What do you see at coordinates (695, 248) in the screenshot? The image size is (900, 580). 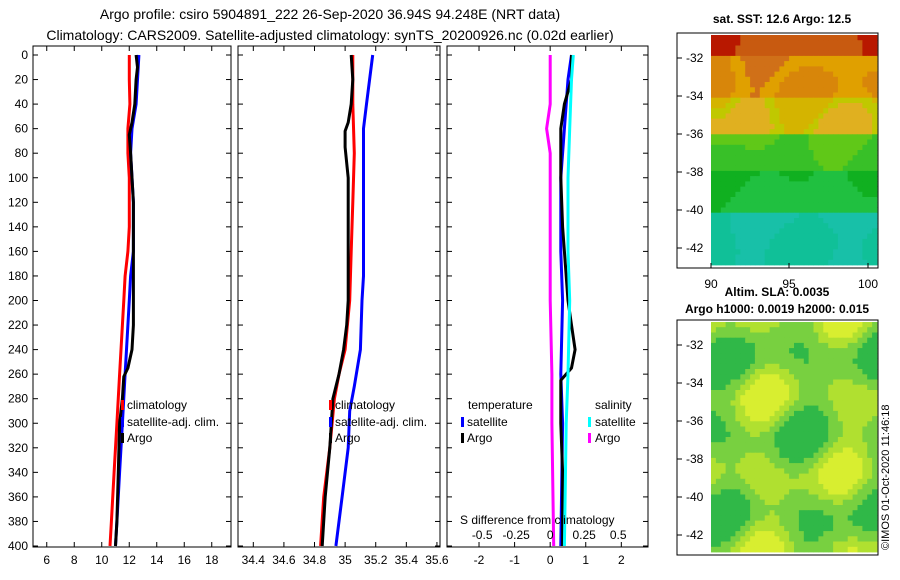 I see `sst-map-y-tick-label: -42` at bounding box center [695, 248].